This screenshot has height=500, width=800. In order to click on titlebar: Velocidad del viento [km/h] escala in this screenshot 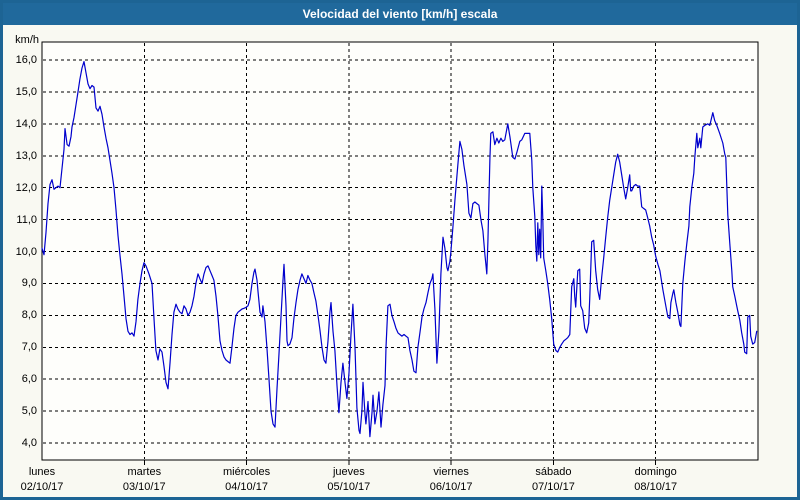, I will do `click(400, 14)`.